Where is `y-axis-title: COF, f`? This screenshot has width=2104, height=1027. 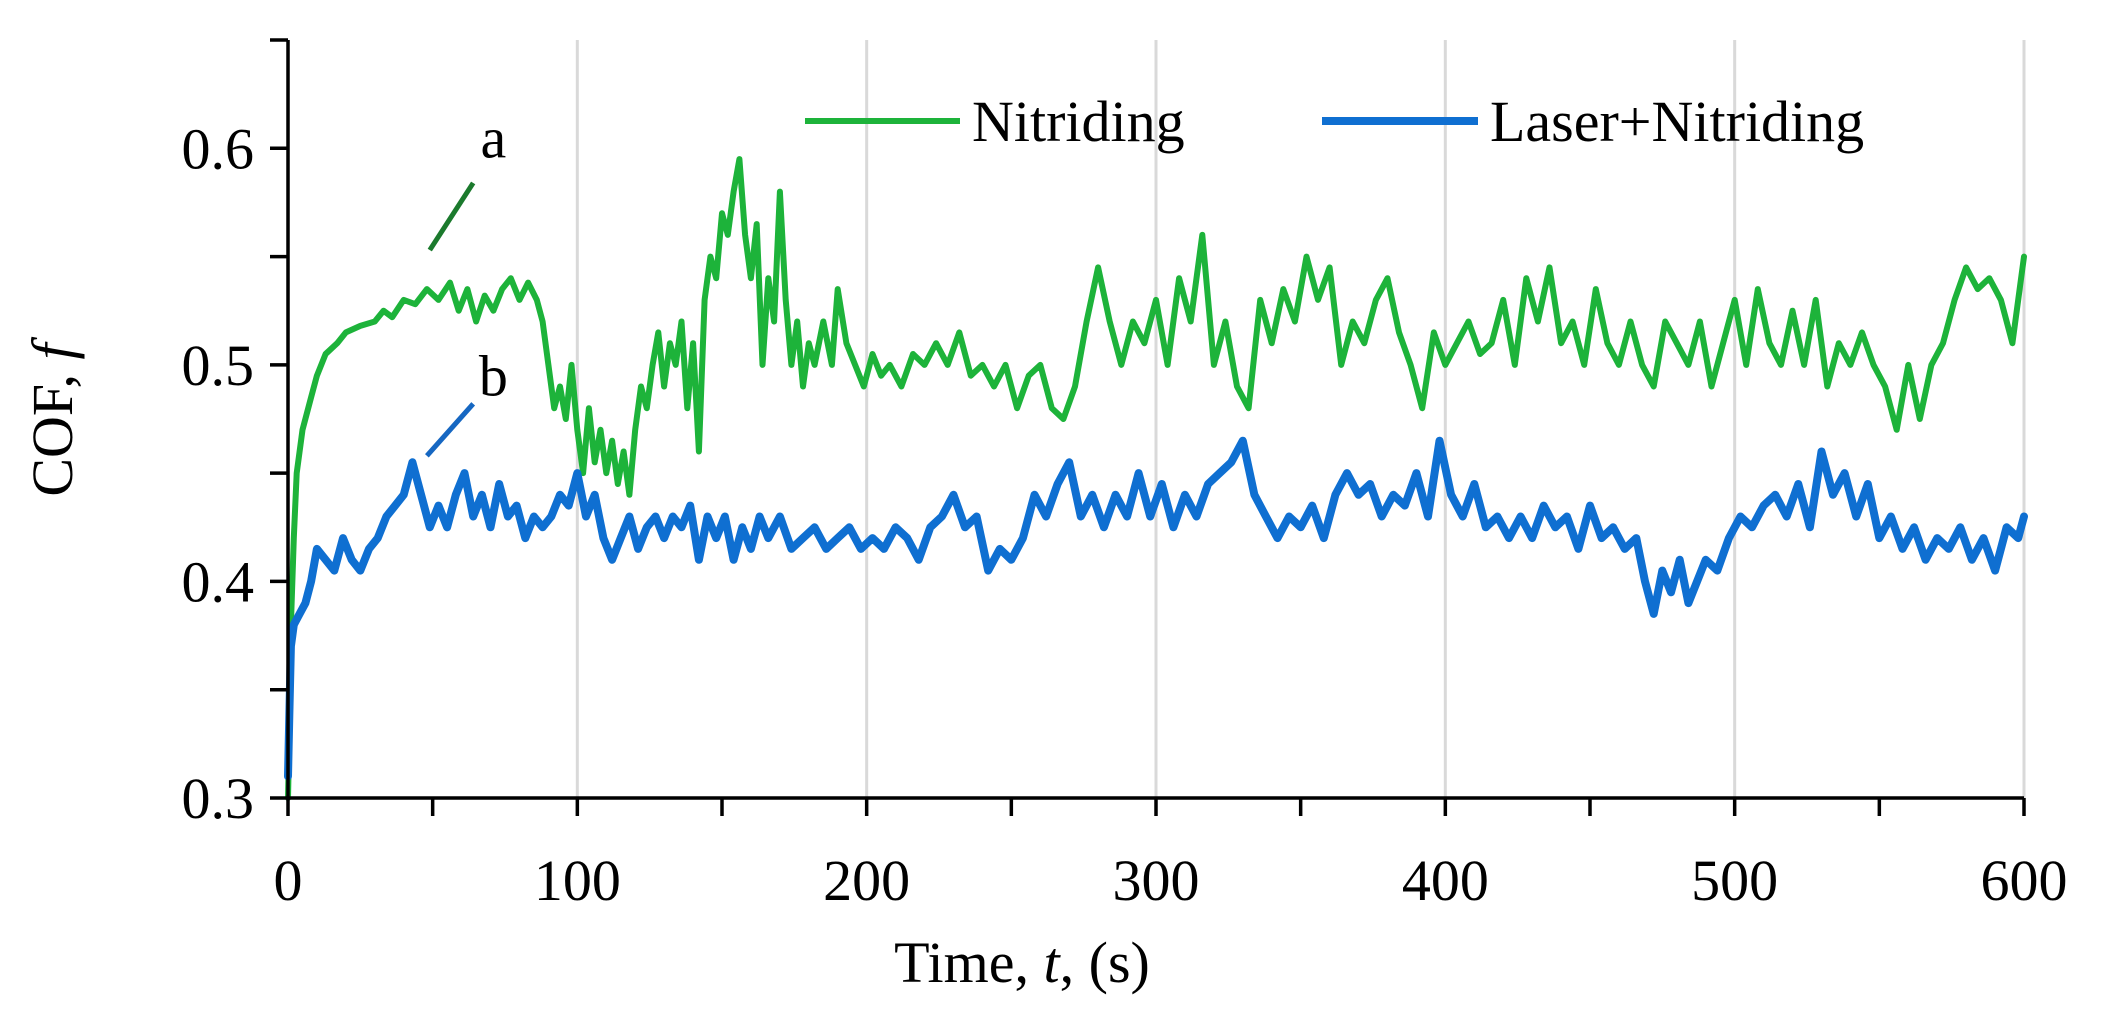
y-axis-title: COF, f is located at coordinates (52, 416).